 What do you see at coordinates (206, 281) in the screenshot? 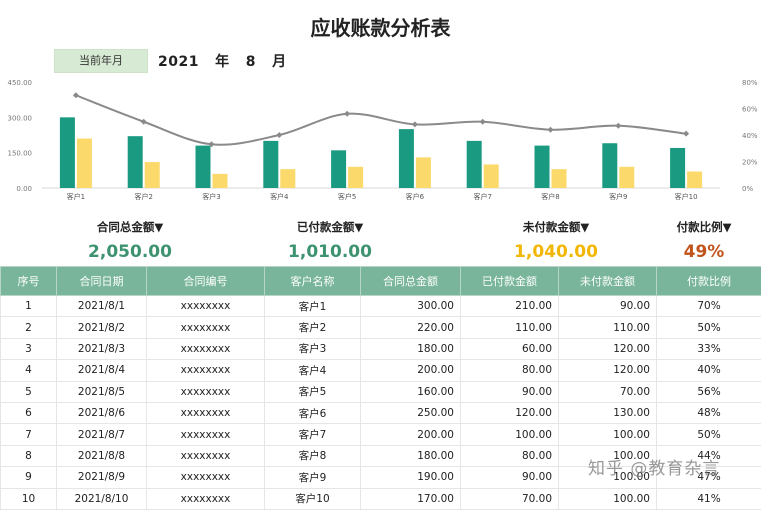
I see `header-contract-no: 合同编号` at bounding box center [206, 281].